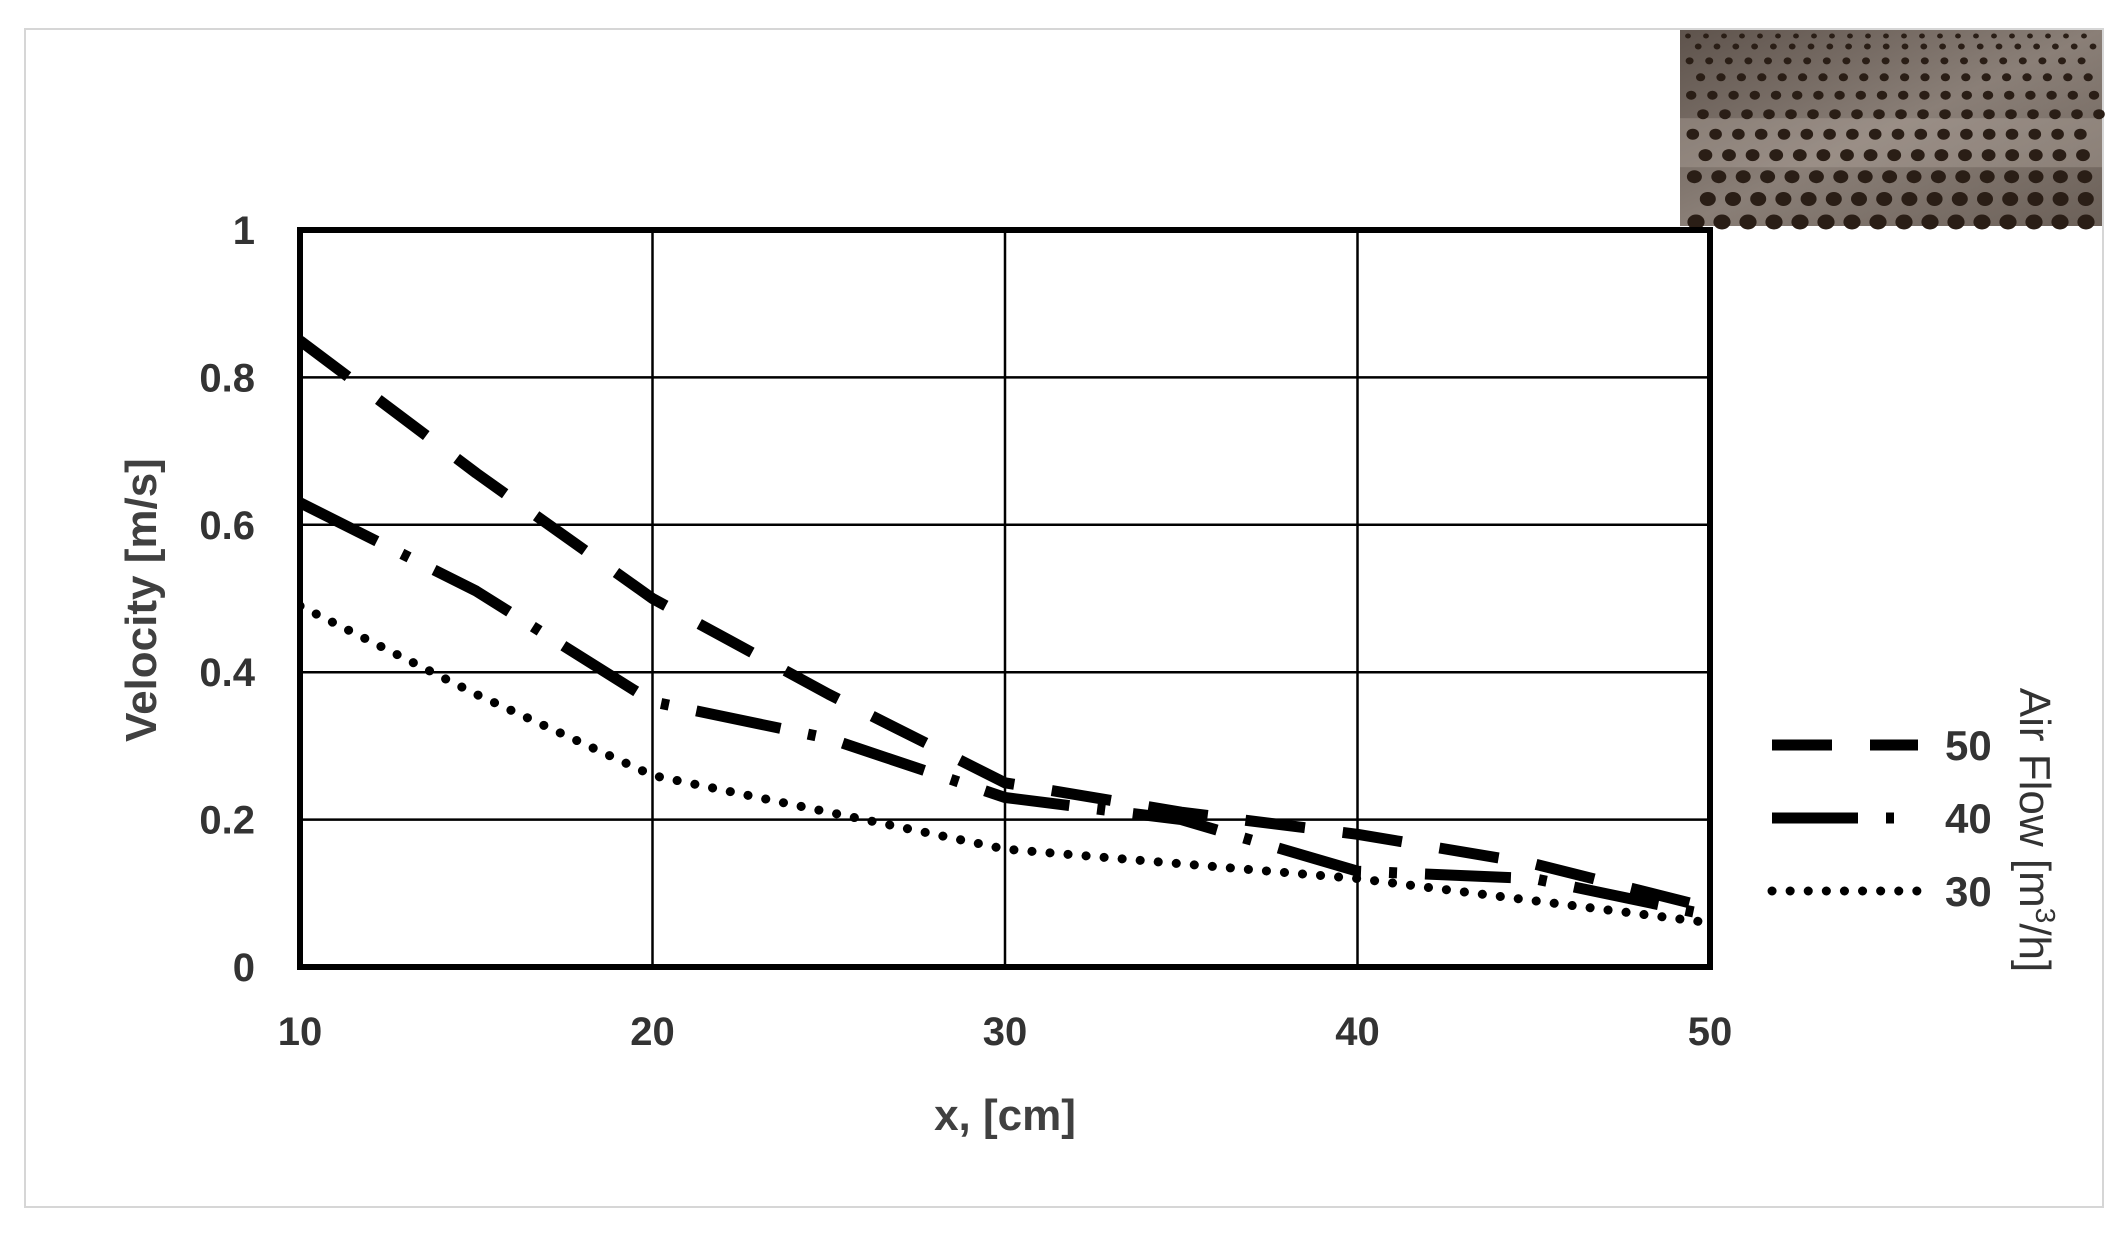 Image resolution: width=2120 pixels, height=1236 pixels. I want to click on y-tick-label: 0.2, so click(227, 821).